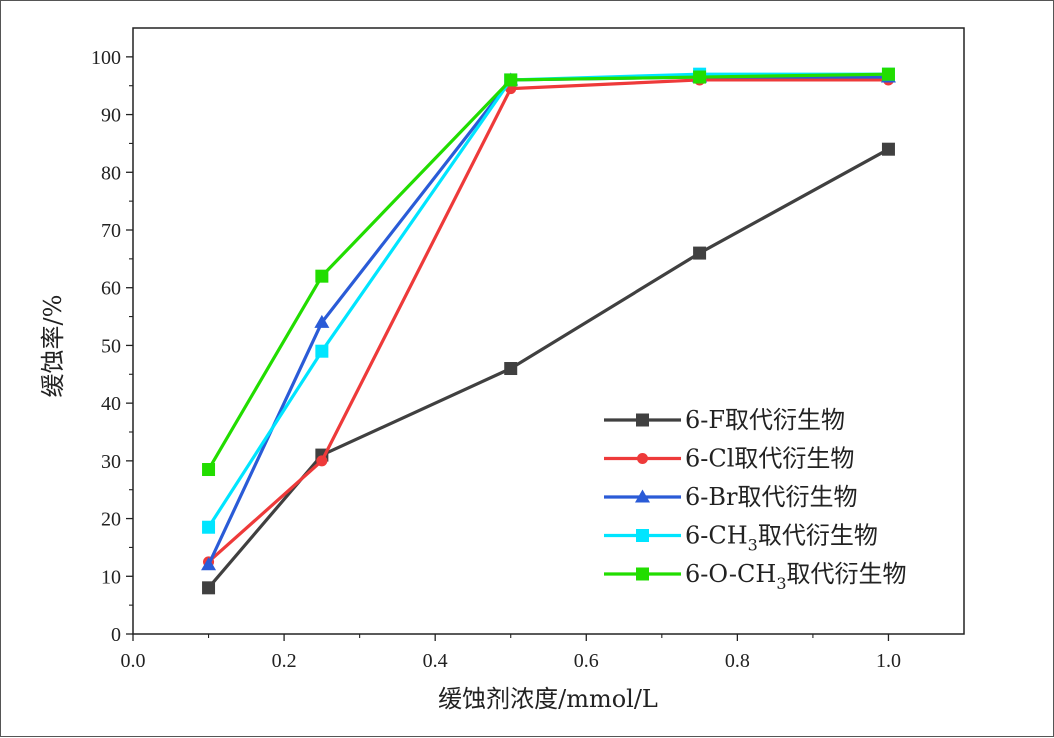 This screenshot has width=1054, height=738. What do you see at coordinates (765, 420) in the screenshot?
I see `legend-label: 6-F取代衍生物` at bounding box center [765, 420].